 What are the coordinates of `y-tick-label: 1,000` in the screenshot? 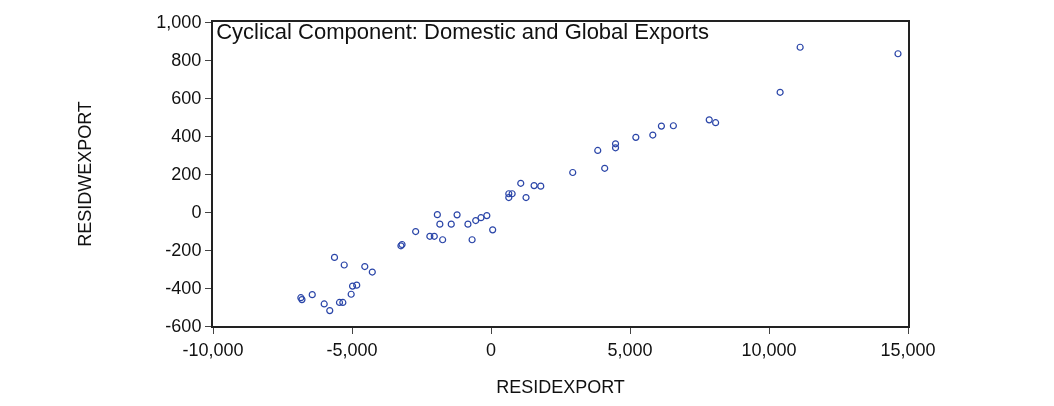 It's located at (179, 22).